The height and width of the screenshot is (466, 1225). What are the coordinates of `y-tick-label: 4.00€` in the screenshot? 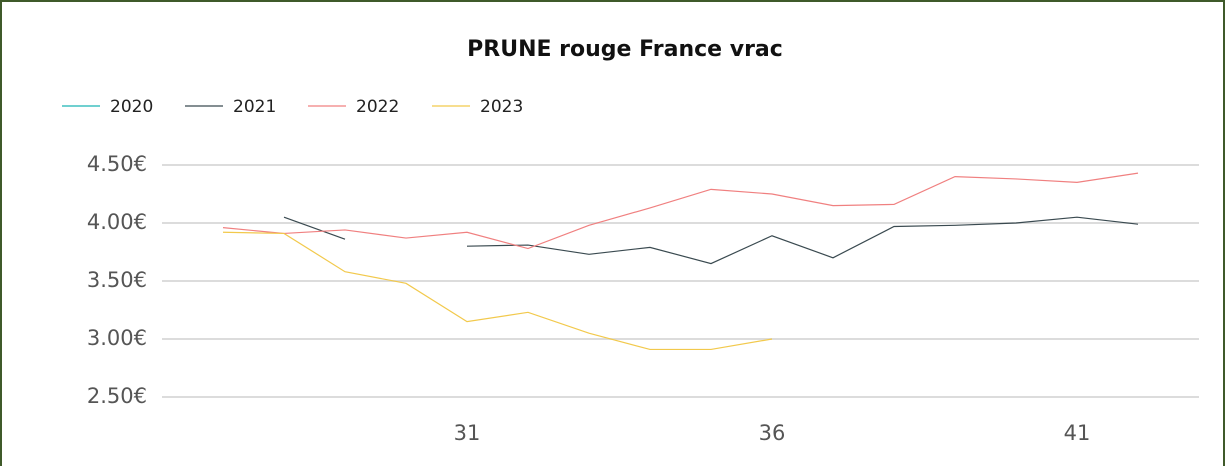 It's located at (117, 222).